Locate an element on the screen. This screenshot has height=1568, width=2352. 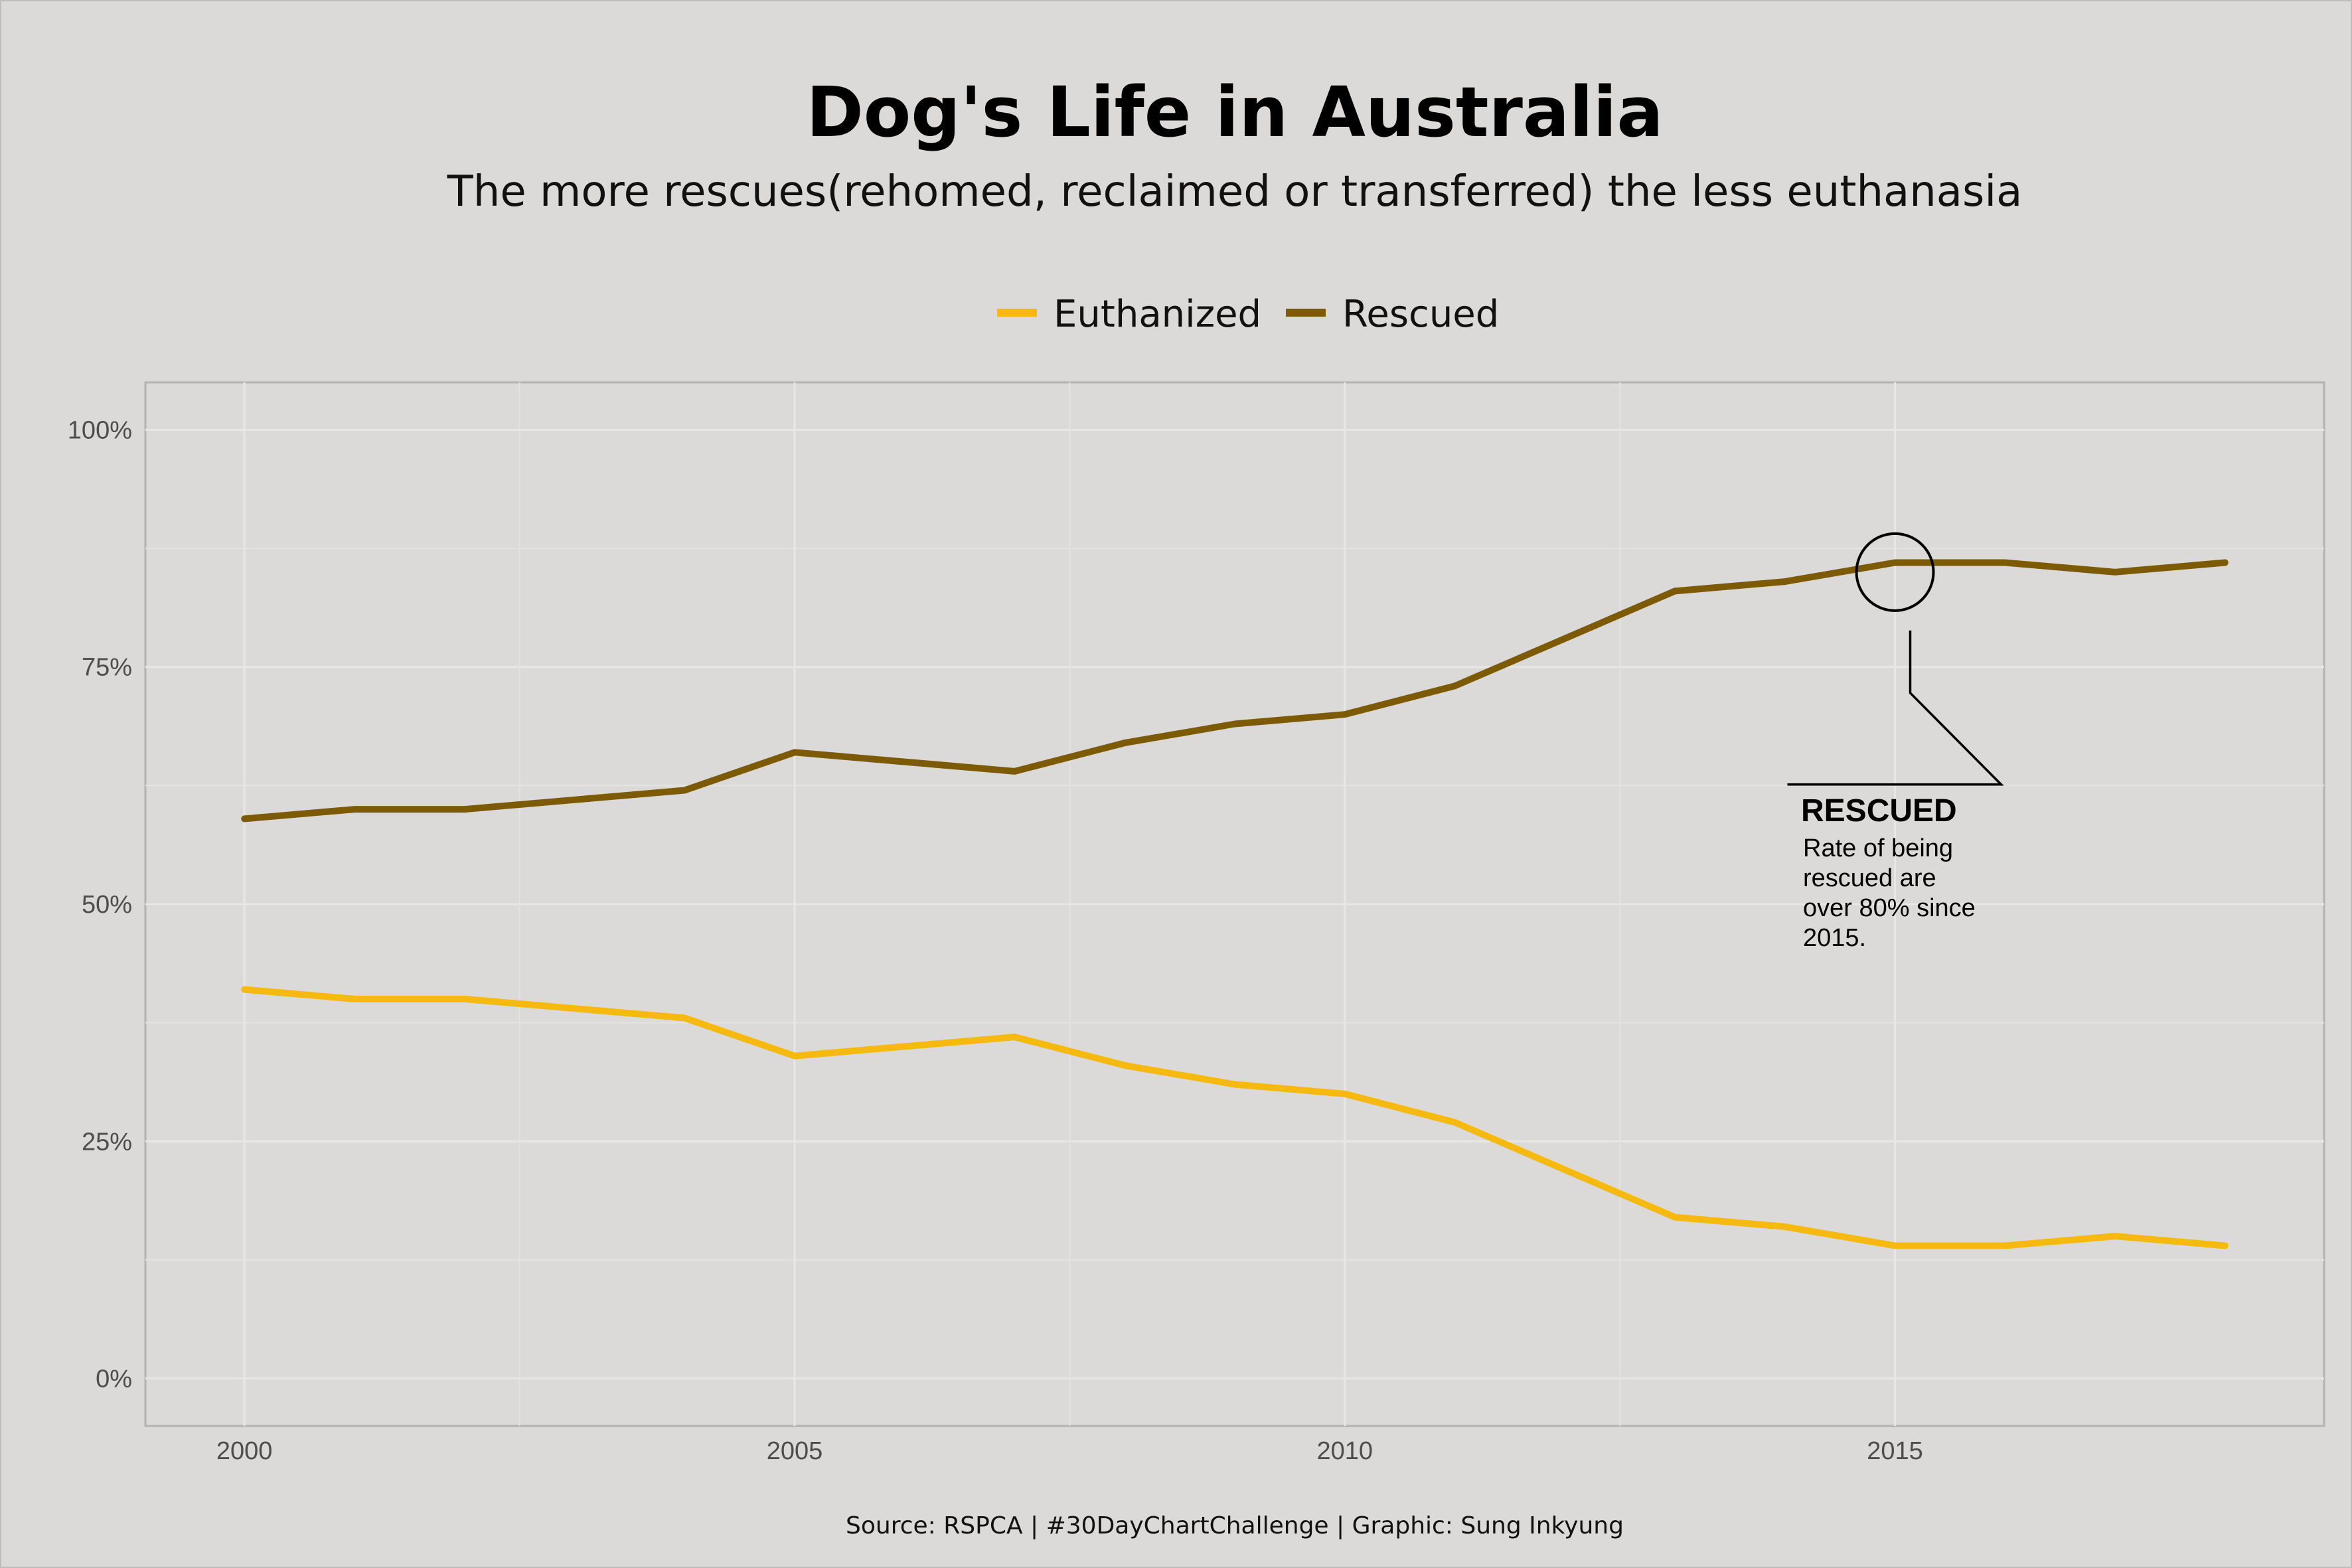
y-tick-label: 100% is located at coordinates (100, 430).